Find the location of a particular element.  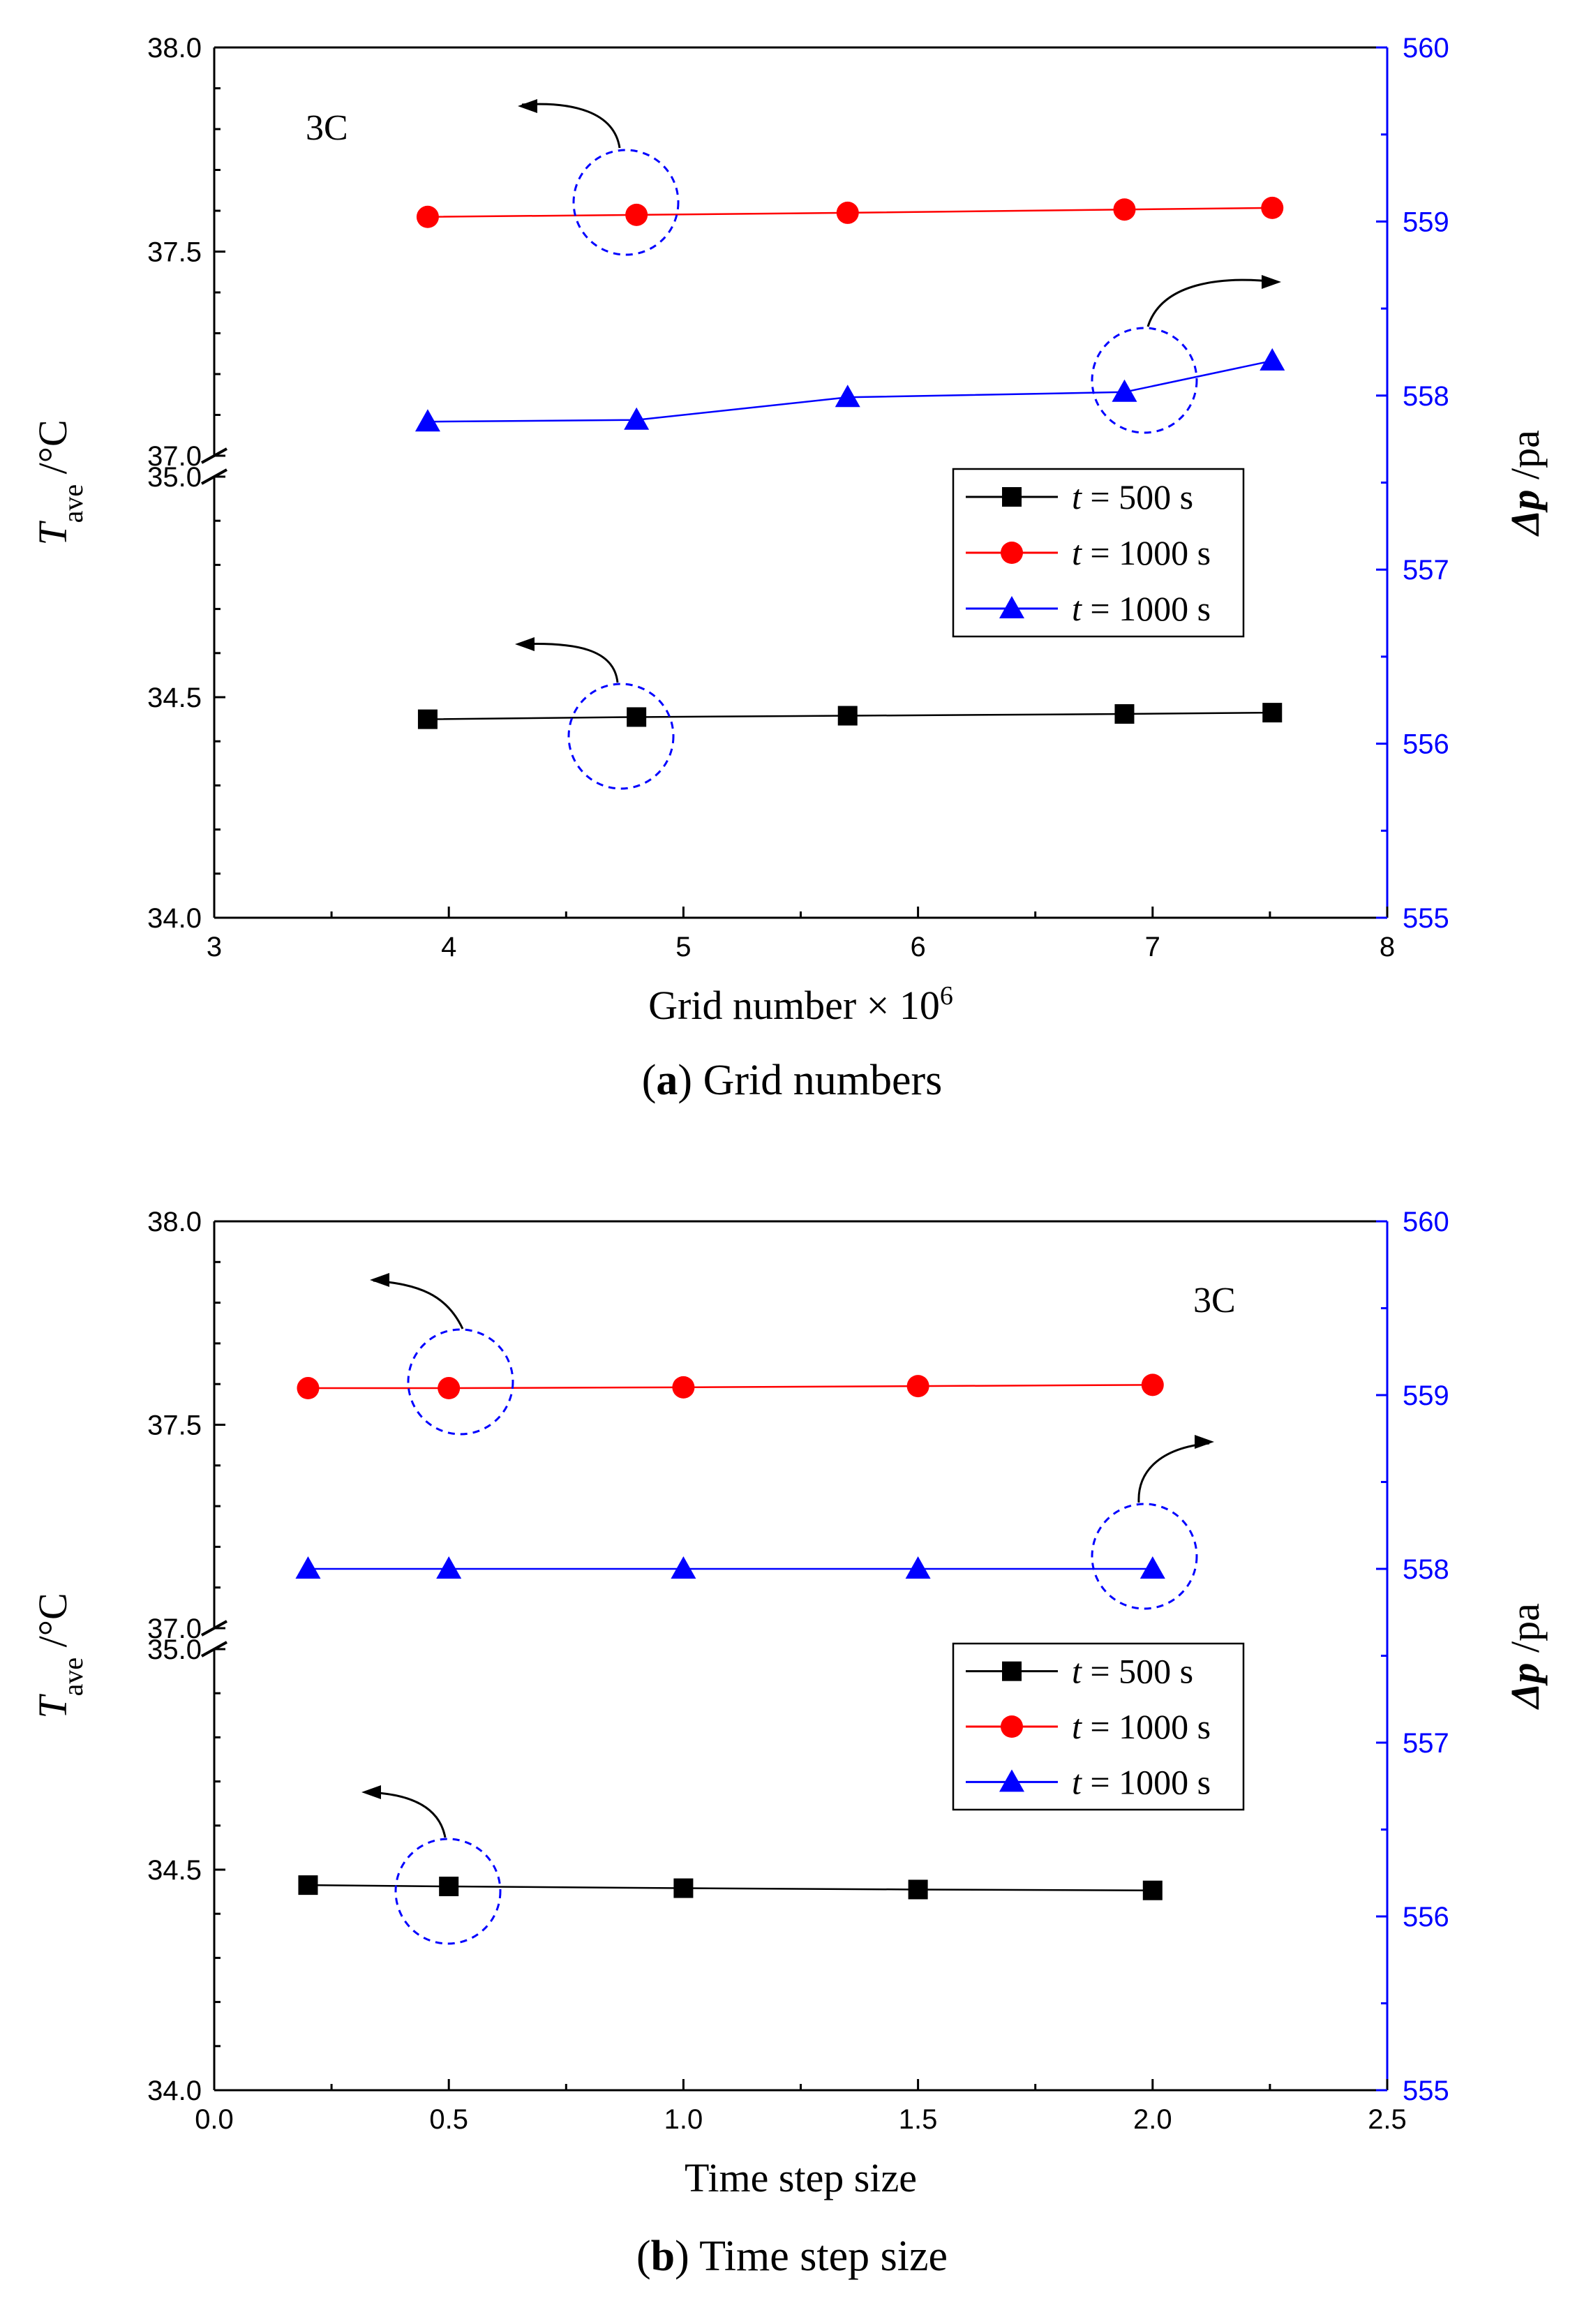

y-right-tick-label: 558 is located at coordinates (1426, 1569).